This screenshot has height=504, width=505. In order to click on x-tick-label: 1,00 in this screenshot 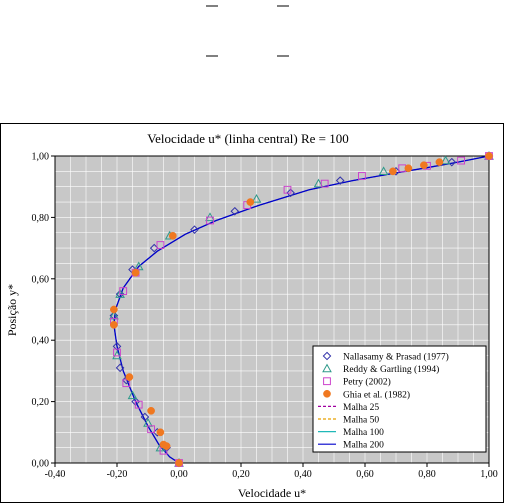, I will do `click(489, 474)`.